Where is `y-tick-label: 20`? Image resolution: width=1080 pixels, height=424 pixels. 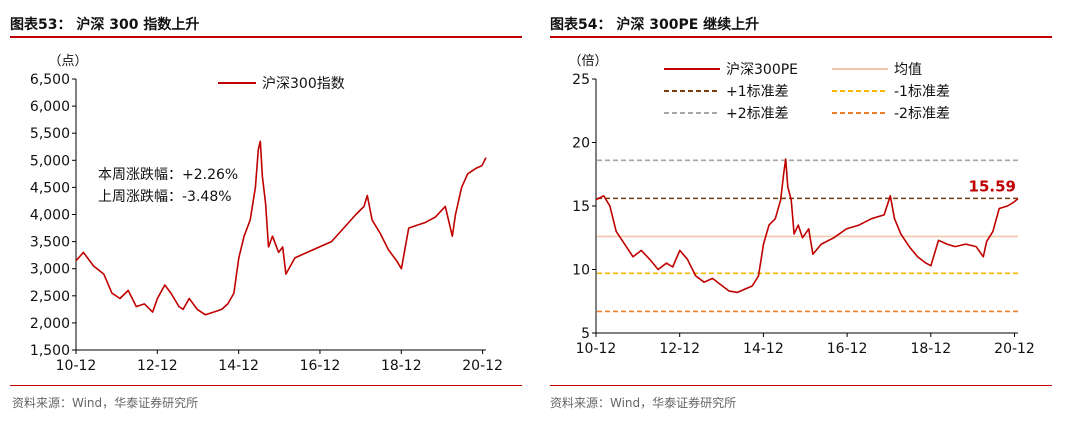 y-tick-label: 20 is located at coordinates (581, 144).